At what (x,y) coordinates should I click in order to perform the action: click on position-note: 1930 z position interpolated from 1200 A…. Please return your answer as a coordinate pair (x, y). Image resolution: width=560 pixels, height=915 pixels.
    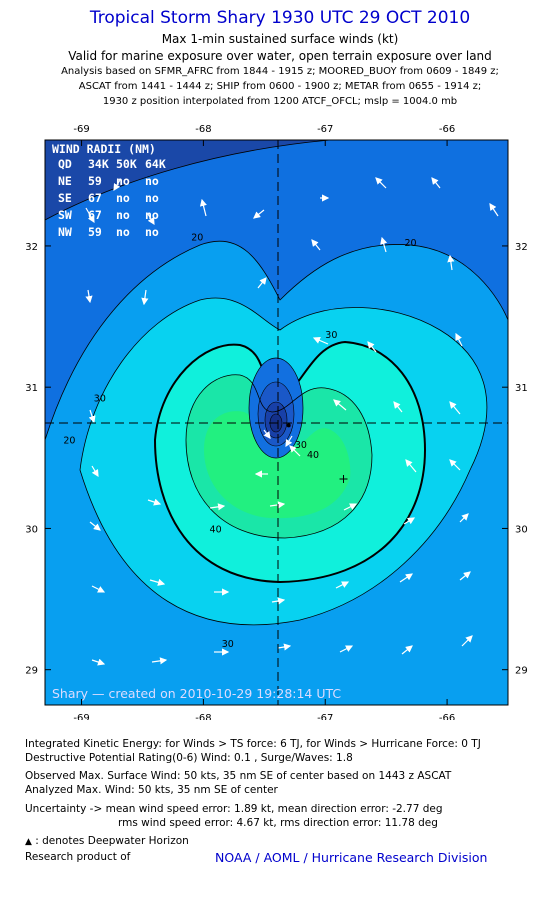
    Looking at the image, I should click on (280, 101).